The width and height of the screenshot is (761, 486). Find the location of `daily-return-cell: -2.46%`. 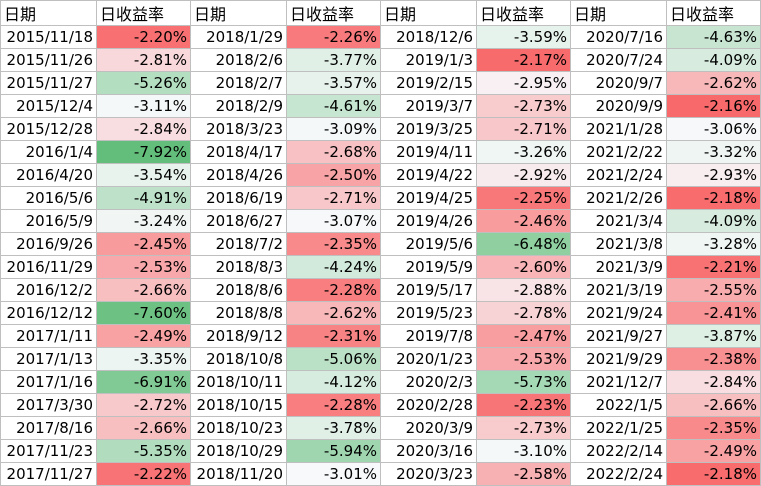

daily-return-cell: -2.46% is located at coordinates (523, 221).